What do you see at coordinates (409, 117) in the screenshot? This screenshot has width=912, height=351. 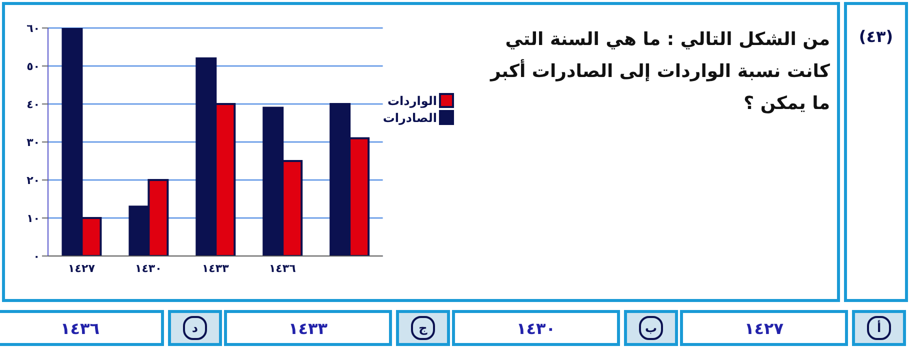 I see `legend-label: الصادرات` at bounding box center [409, 117].